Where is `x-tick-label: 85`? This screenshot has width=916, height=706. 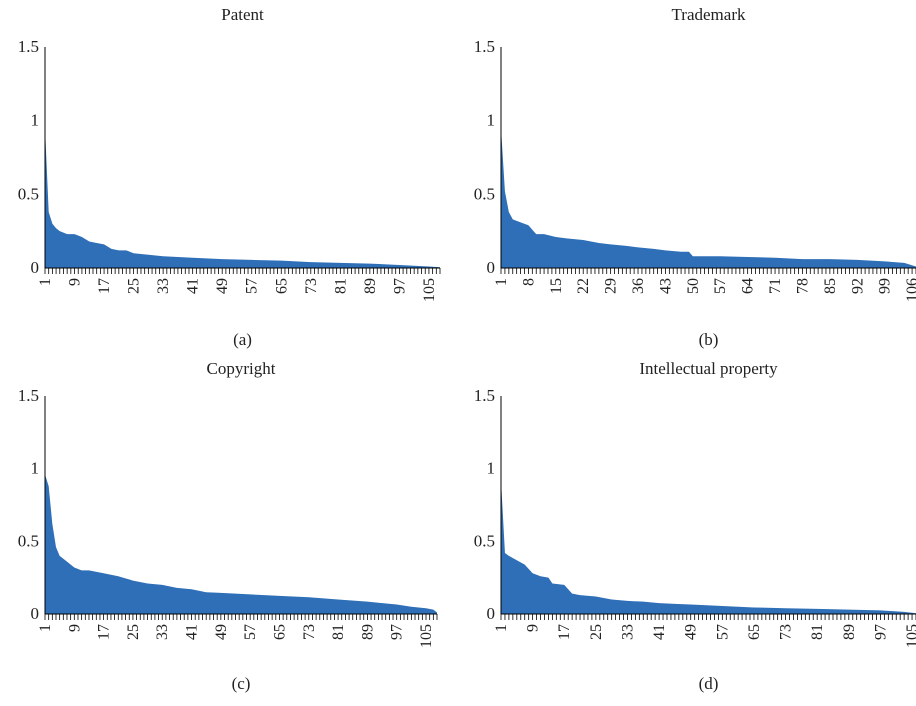 x-tick-label: 85 is located at coordinates (830, 286).